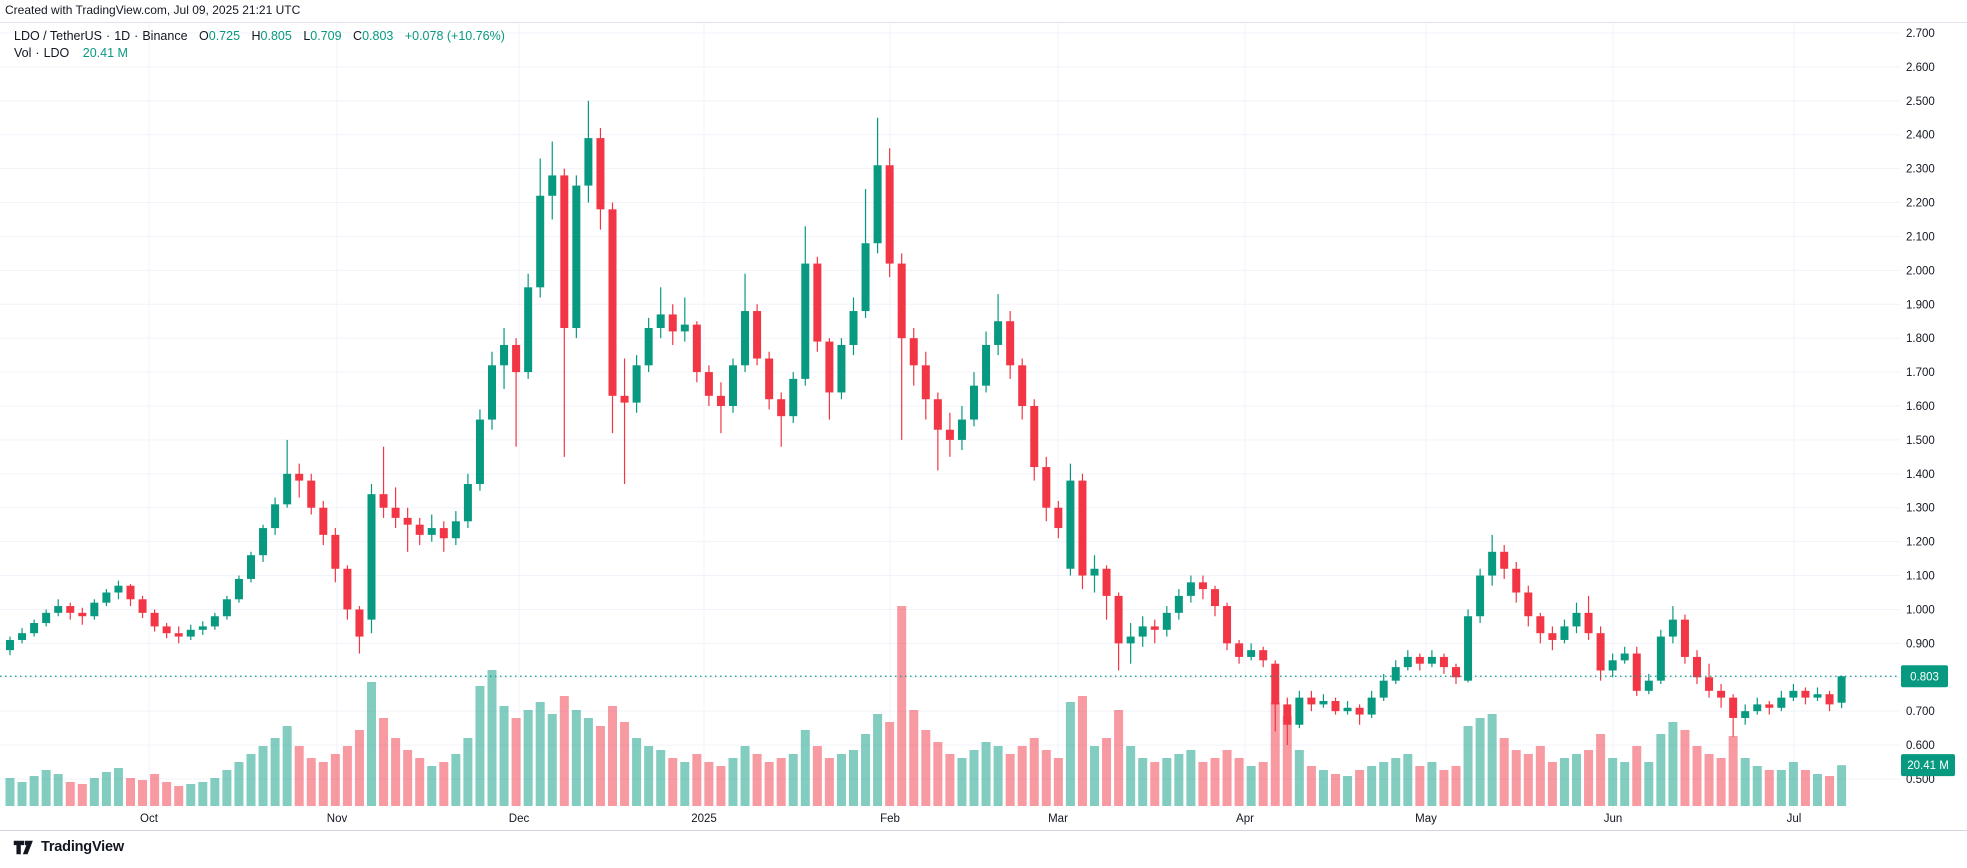  What do you see at coordinates (1245, 819) in the screenshot?
I see `svg-text: Apr` at bounding box center [1245, 819].